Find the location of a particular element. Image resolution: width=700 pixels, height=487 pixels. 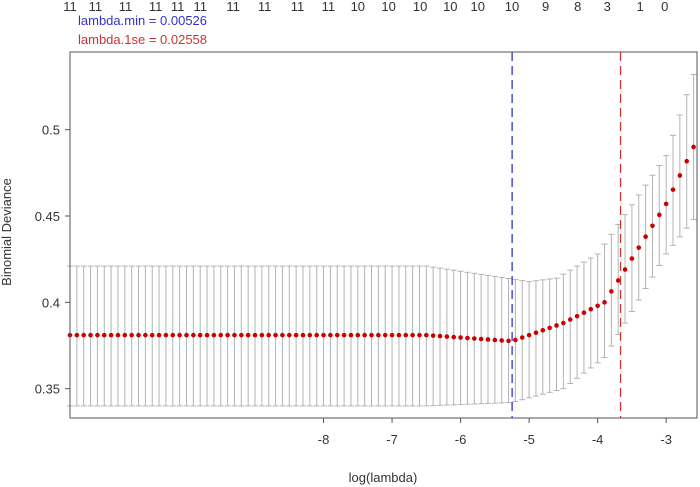

y-axis: 0.35 0.4 0.45 0.5 is located at coordinates (52, 260).